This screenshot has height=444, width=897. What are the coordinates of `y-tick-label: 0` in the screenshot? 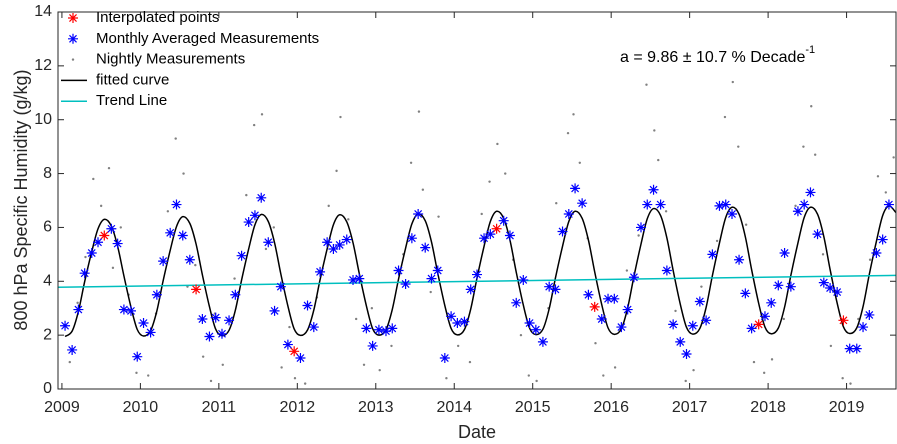 It's located at (47, 388).